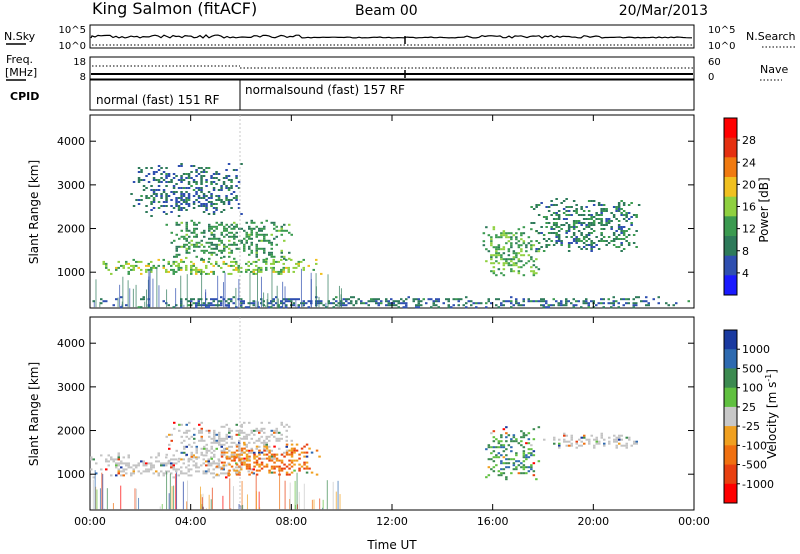  What do you see at coordinates (774, 69) in the screenshot?
I see `nave-label: Nave` at bounding box center [774, 69].